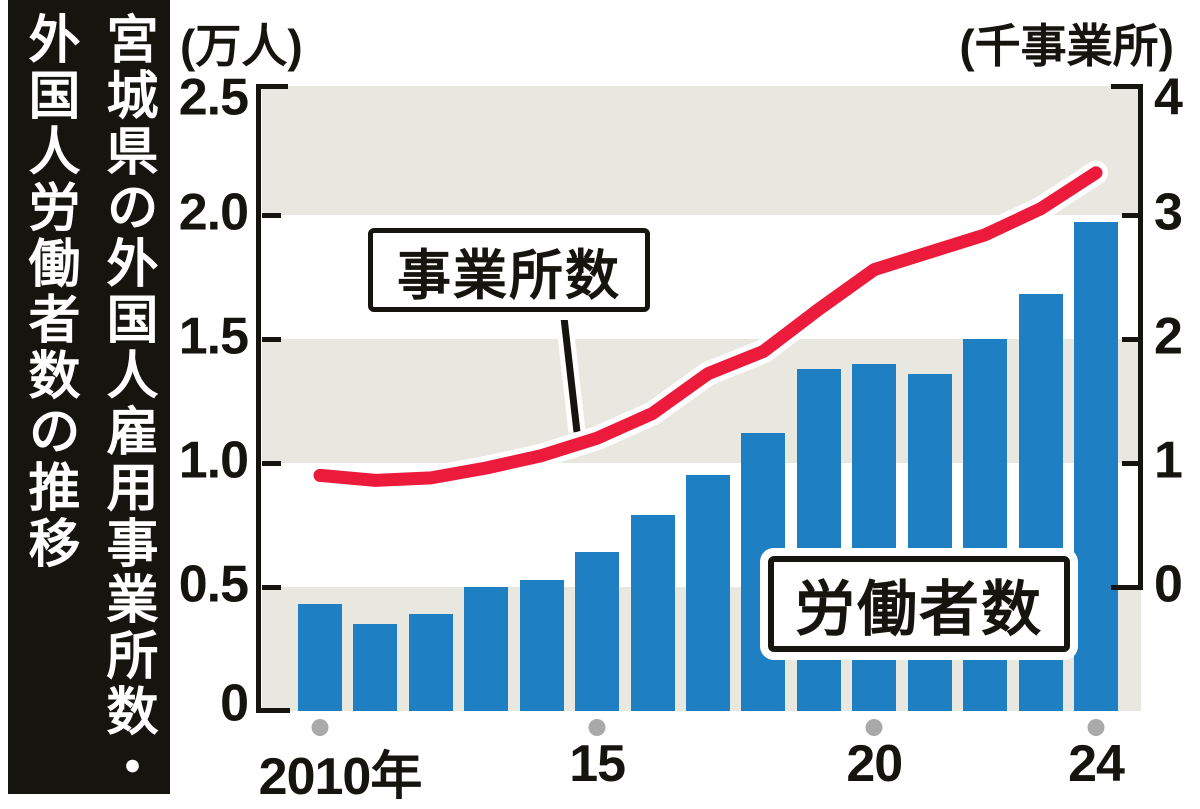  Describe the element at coordinates (1168, 97) in the screenshot. I see `right-tick-label-4: 4` at that location.